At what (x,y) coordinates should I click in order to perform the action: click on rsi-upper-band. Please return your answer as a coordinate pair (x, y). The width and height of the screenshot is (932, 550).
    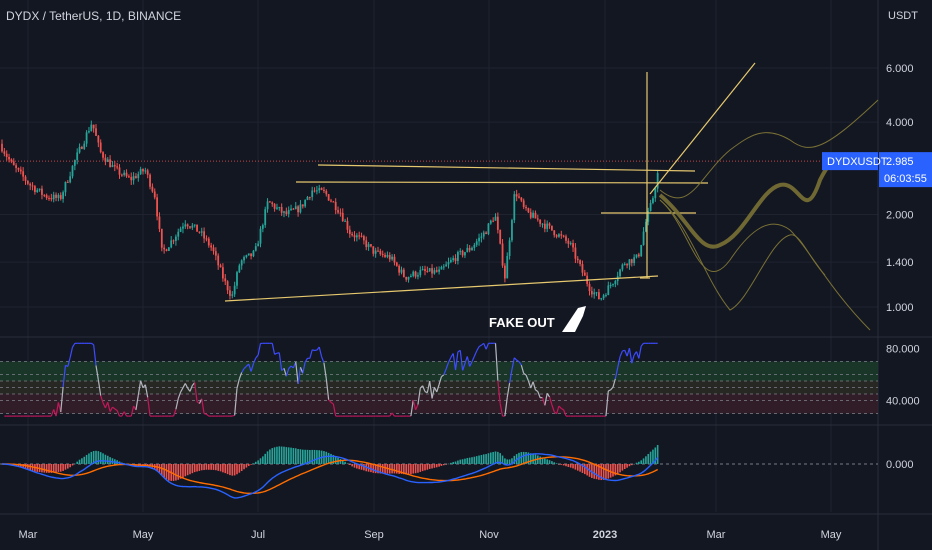
    Looking at the image, I should click on (439, 371).